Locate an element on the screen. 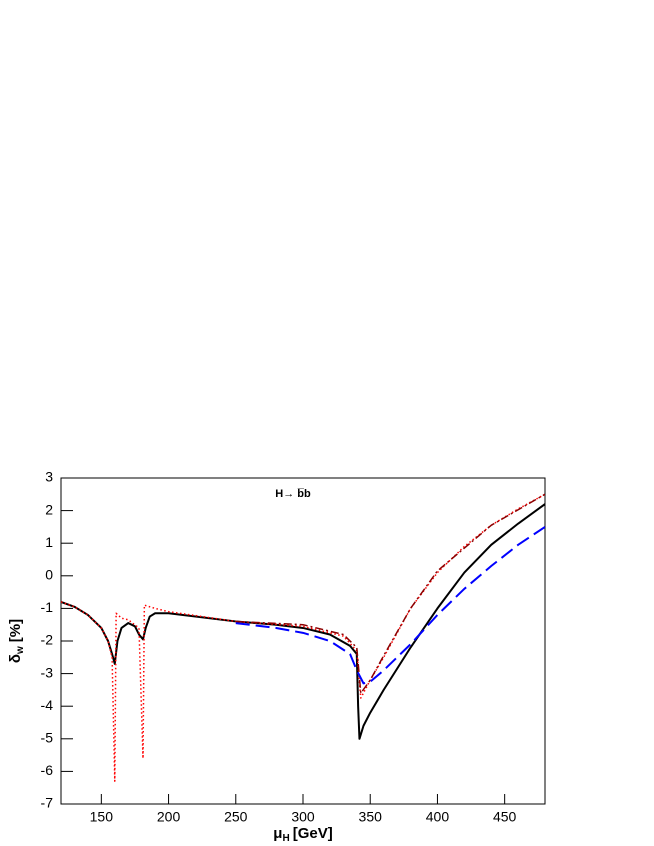 The width and height of the screenshot is (654, 846). y-tick-label: -6 is located at coordinates (47, 770).